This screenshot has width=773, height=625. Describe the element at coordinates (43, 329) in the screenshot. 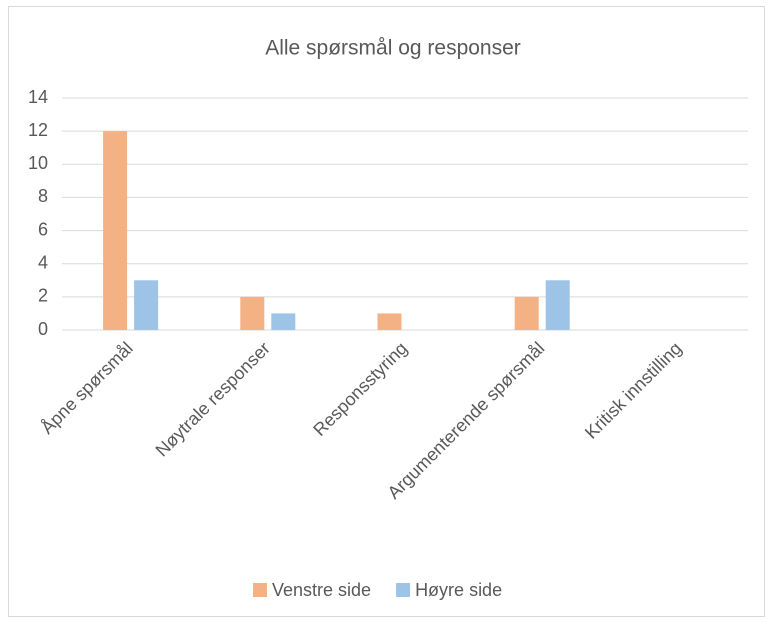

I see `y-tick-label: 0` at that location.